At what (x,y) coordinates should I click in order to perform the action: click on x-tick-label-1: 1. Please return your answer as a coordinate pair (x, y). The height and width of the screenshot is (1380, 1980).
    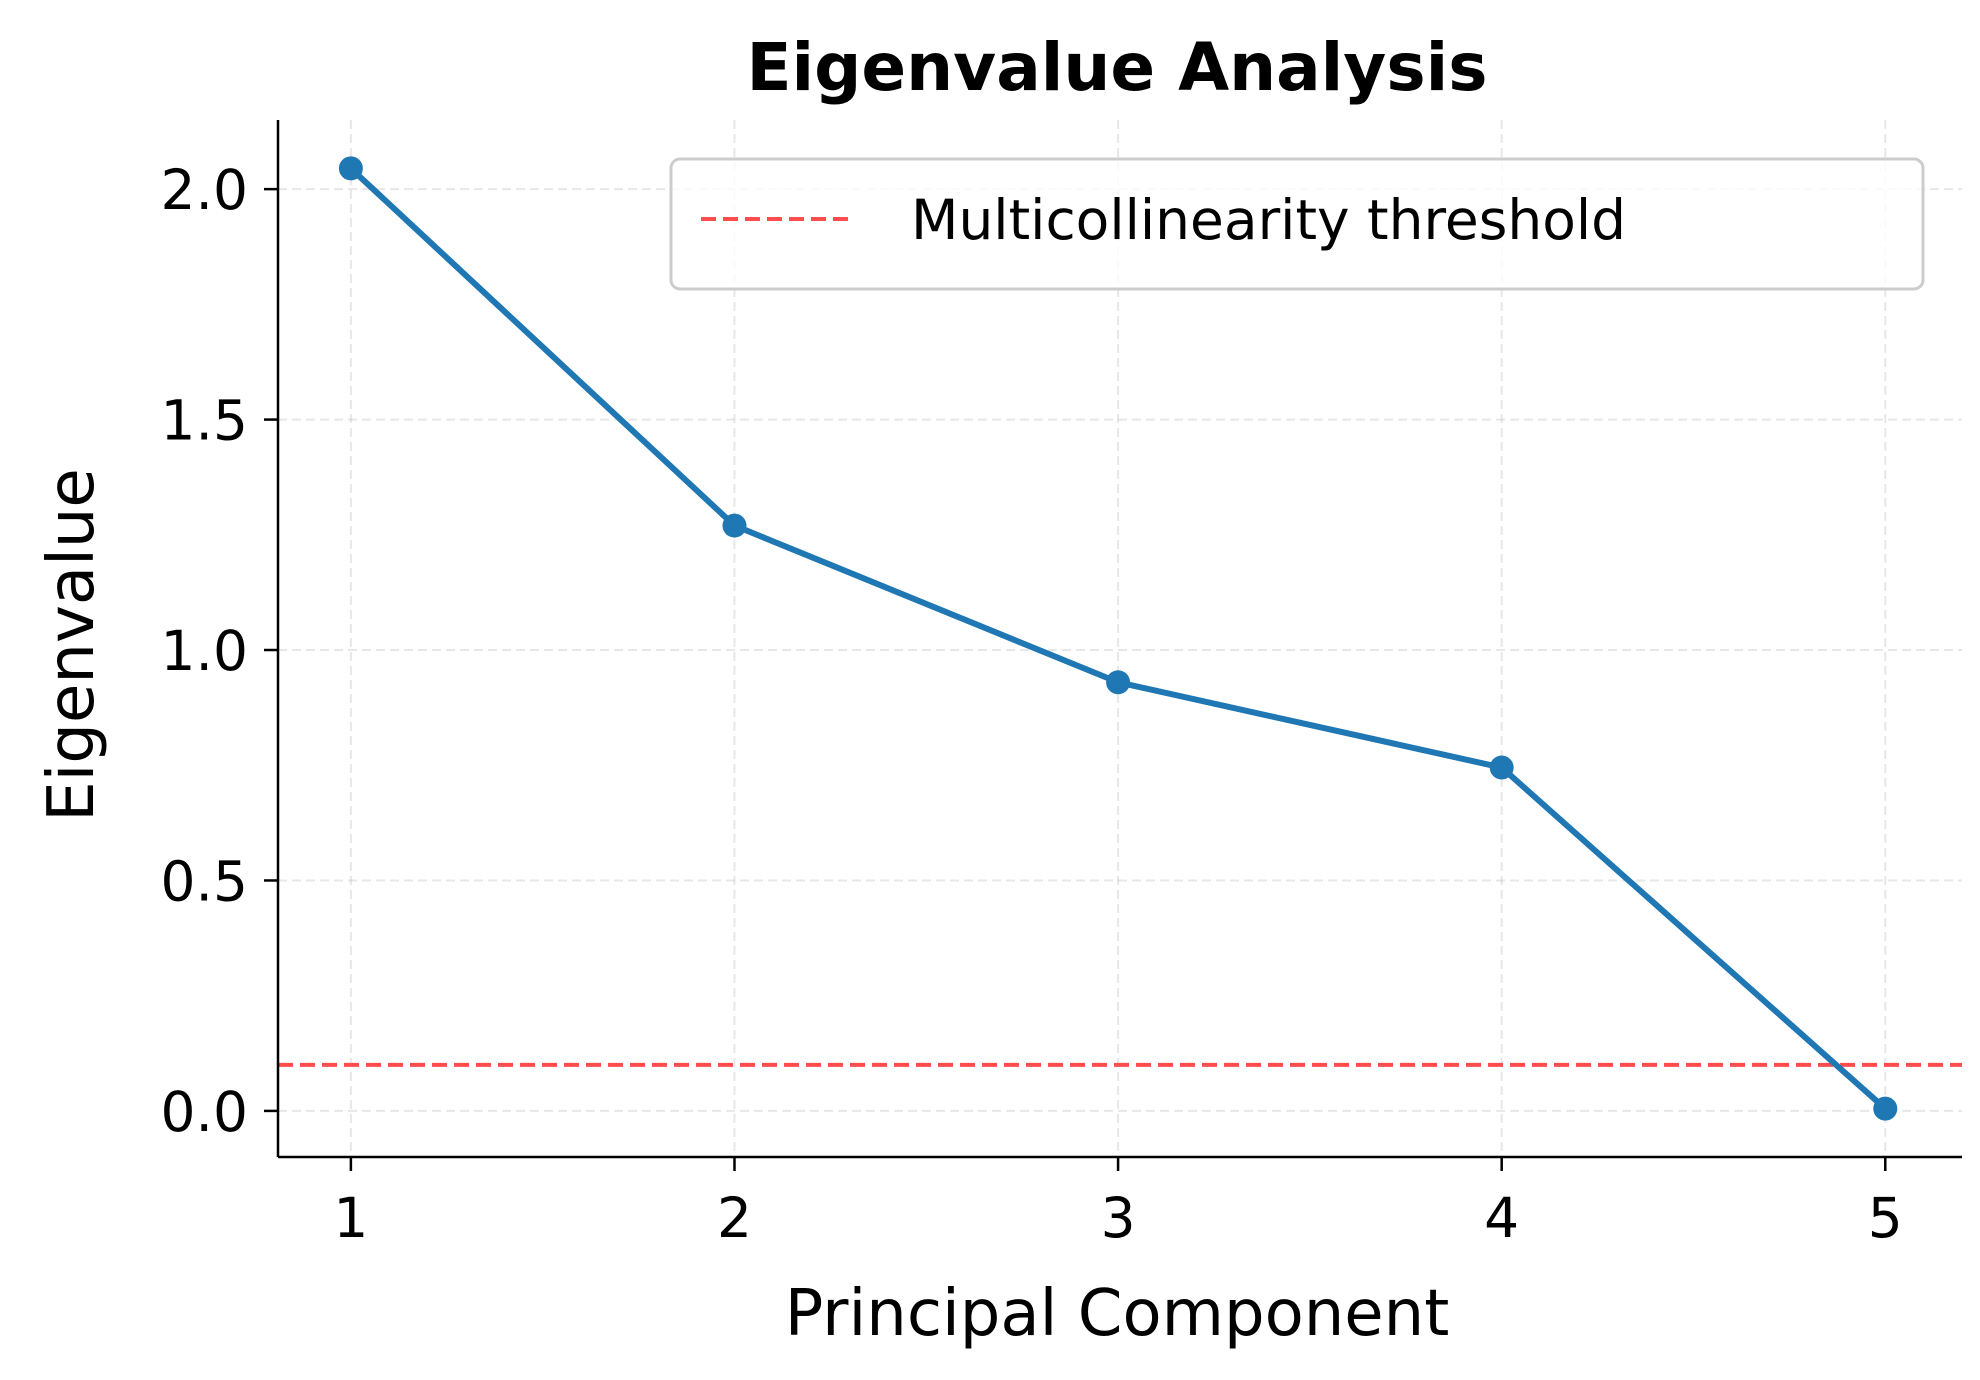
    Looking at the image, I should click on (350, 1218).